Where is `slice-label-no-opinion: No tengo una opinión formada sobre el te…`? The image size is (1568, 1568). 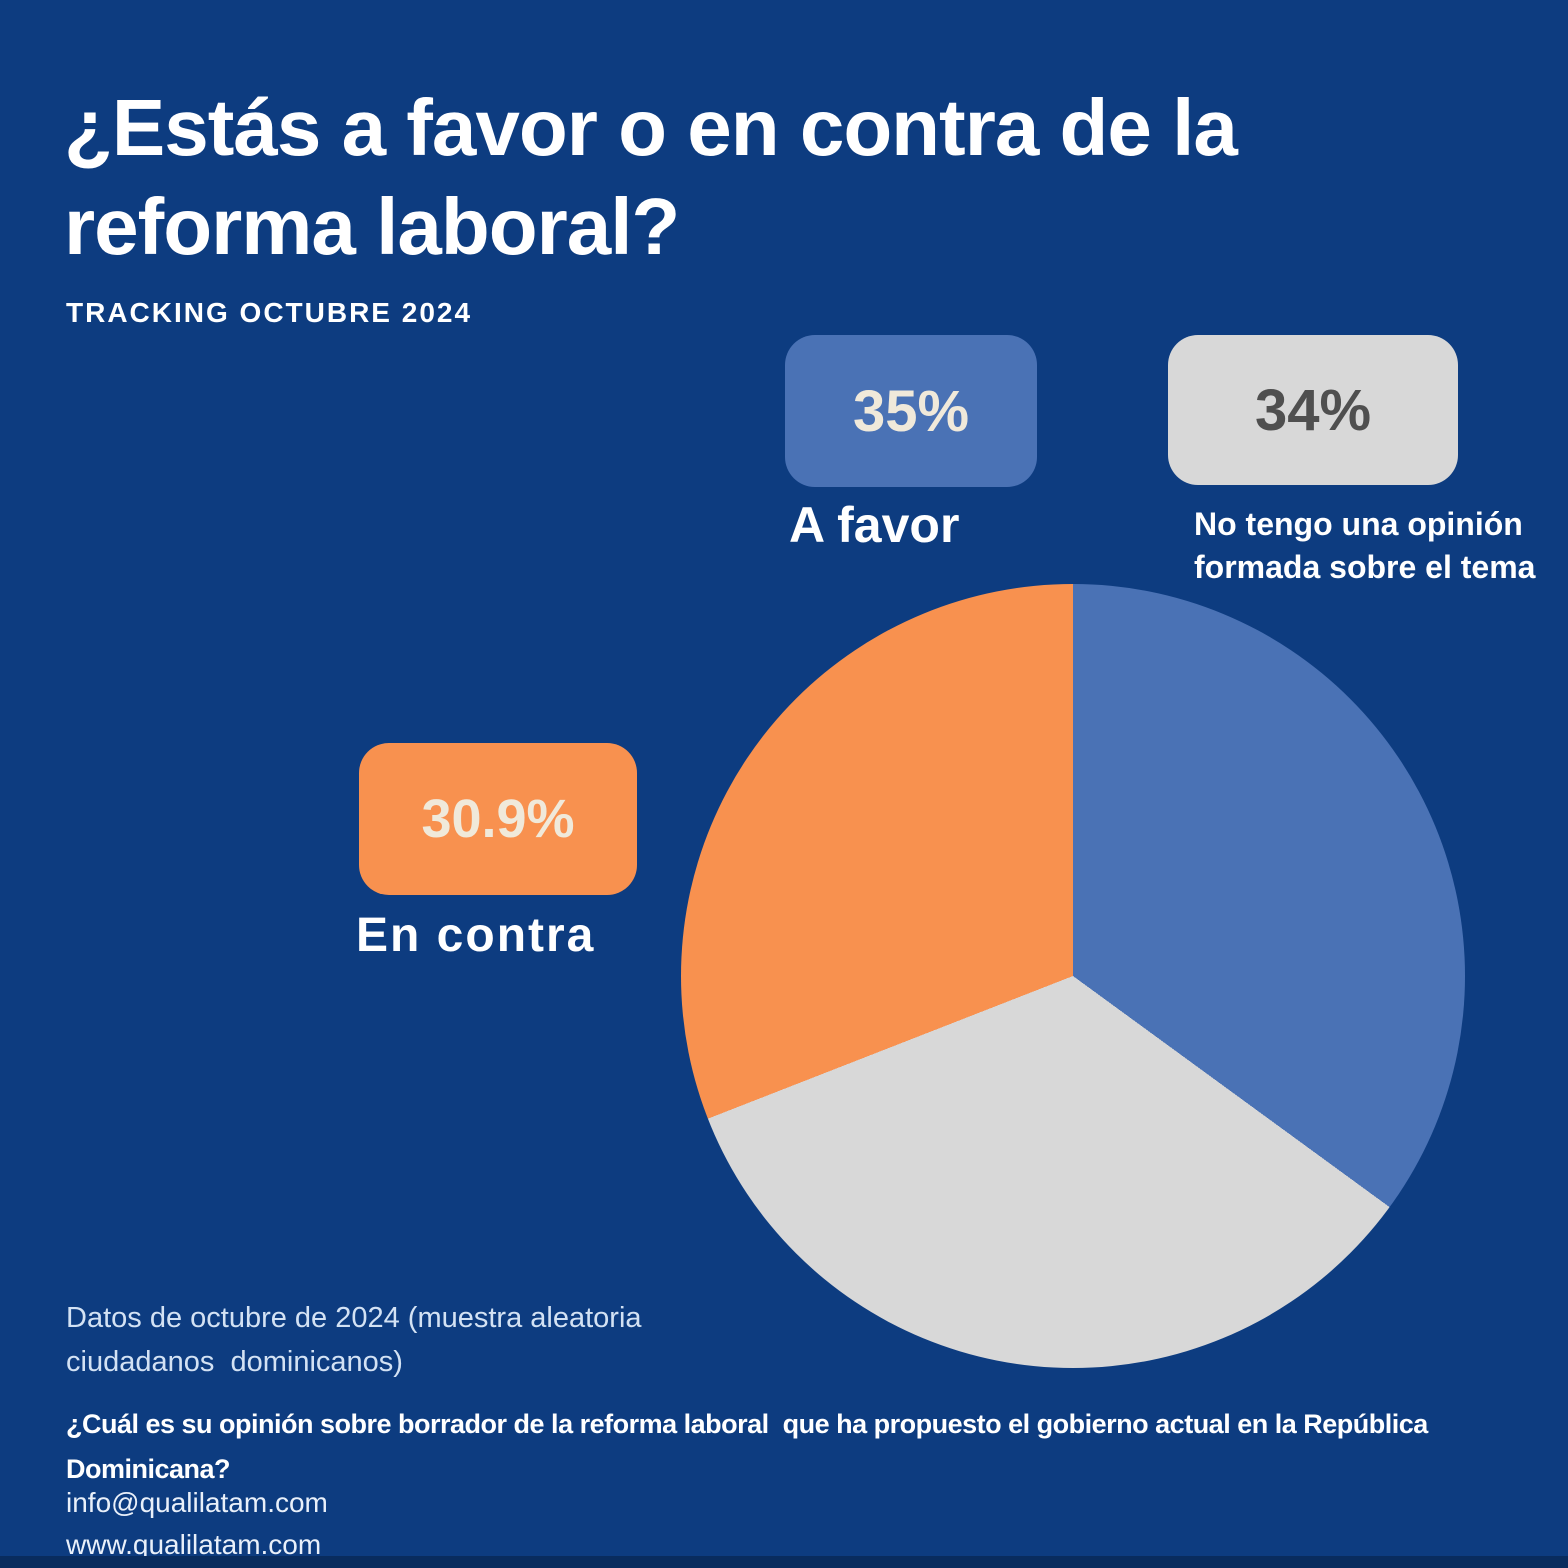 slice-label-no-opinion: No tengo una opinión formada sobre el te… is located at coordinates (1365, 545).